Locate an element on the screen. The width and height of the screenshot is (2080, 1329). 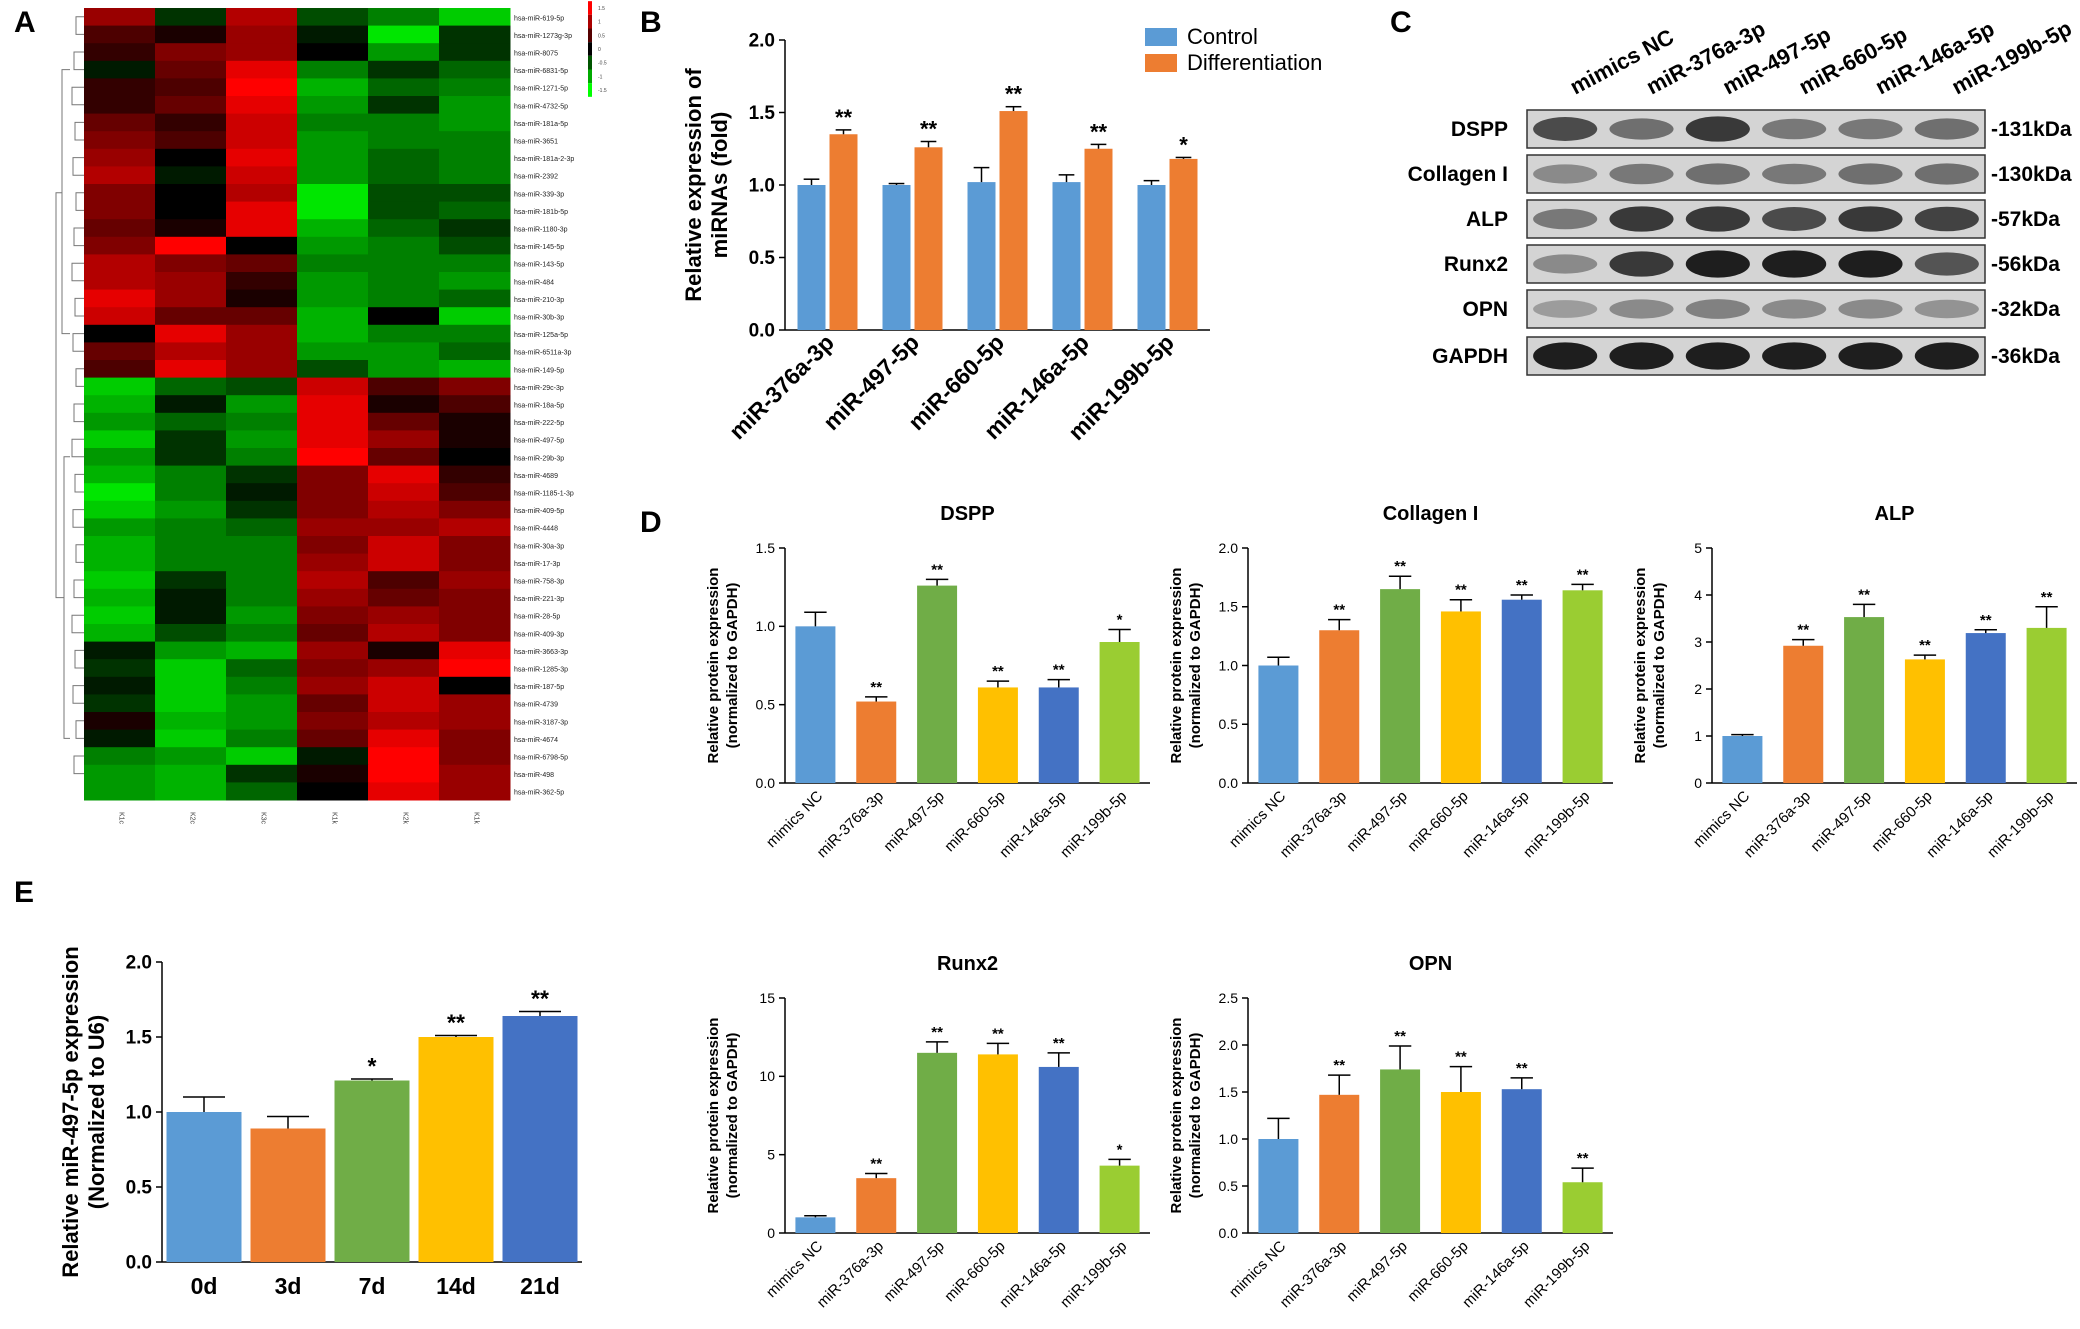
x-tick-label: miR-660-5p is located at coordinates (1437, 1271).